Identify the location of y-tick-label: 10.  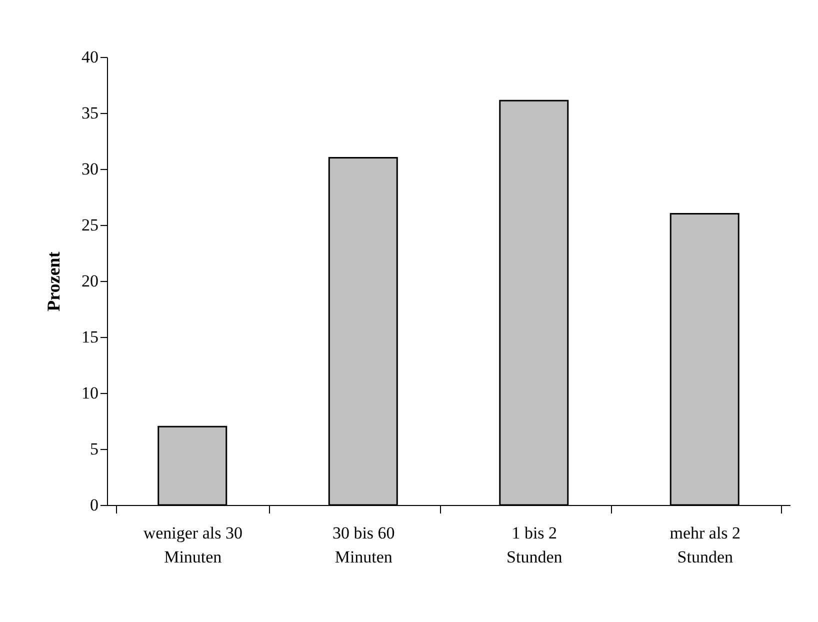
(90, 393).